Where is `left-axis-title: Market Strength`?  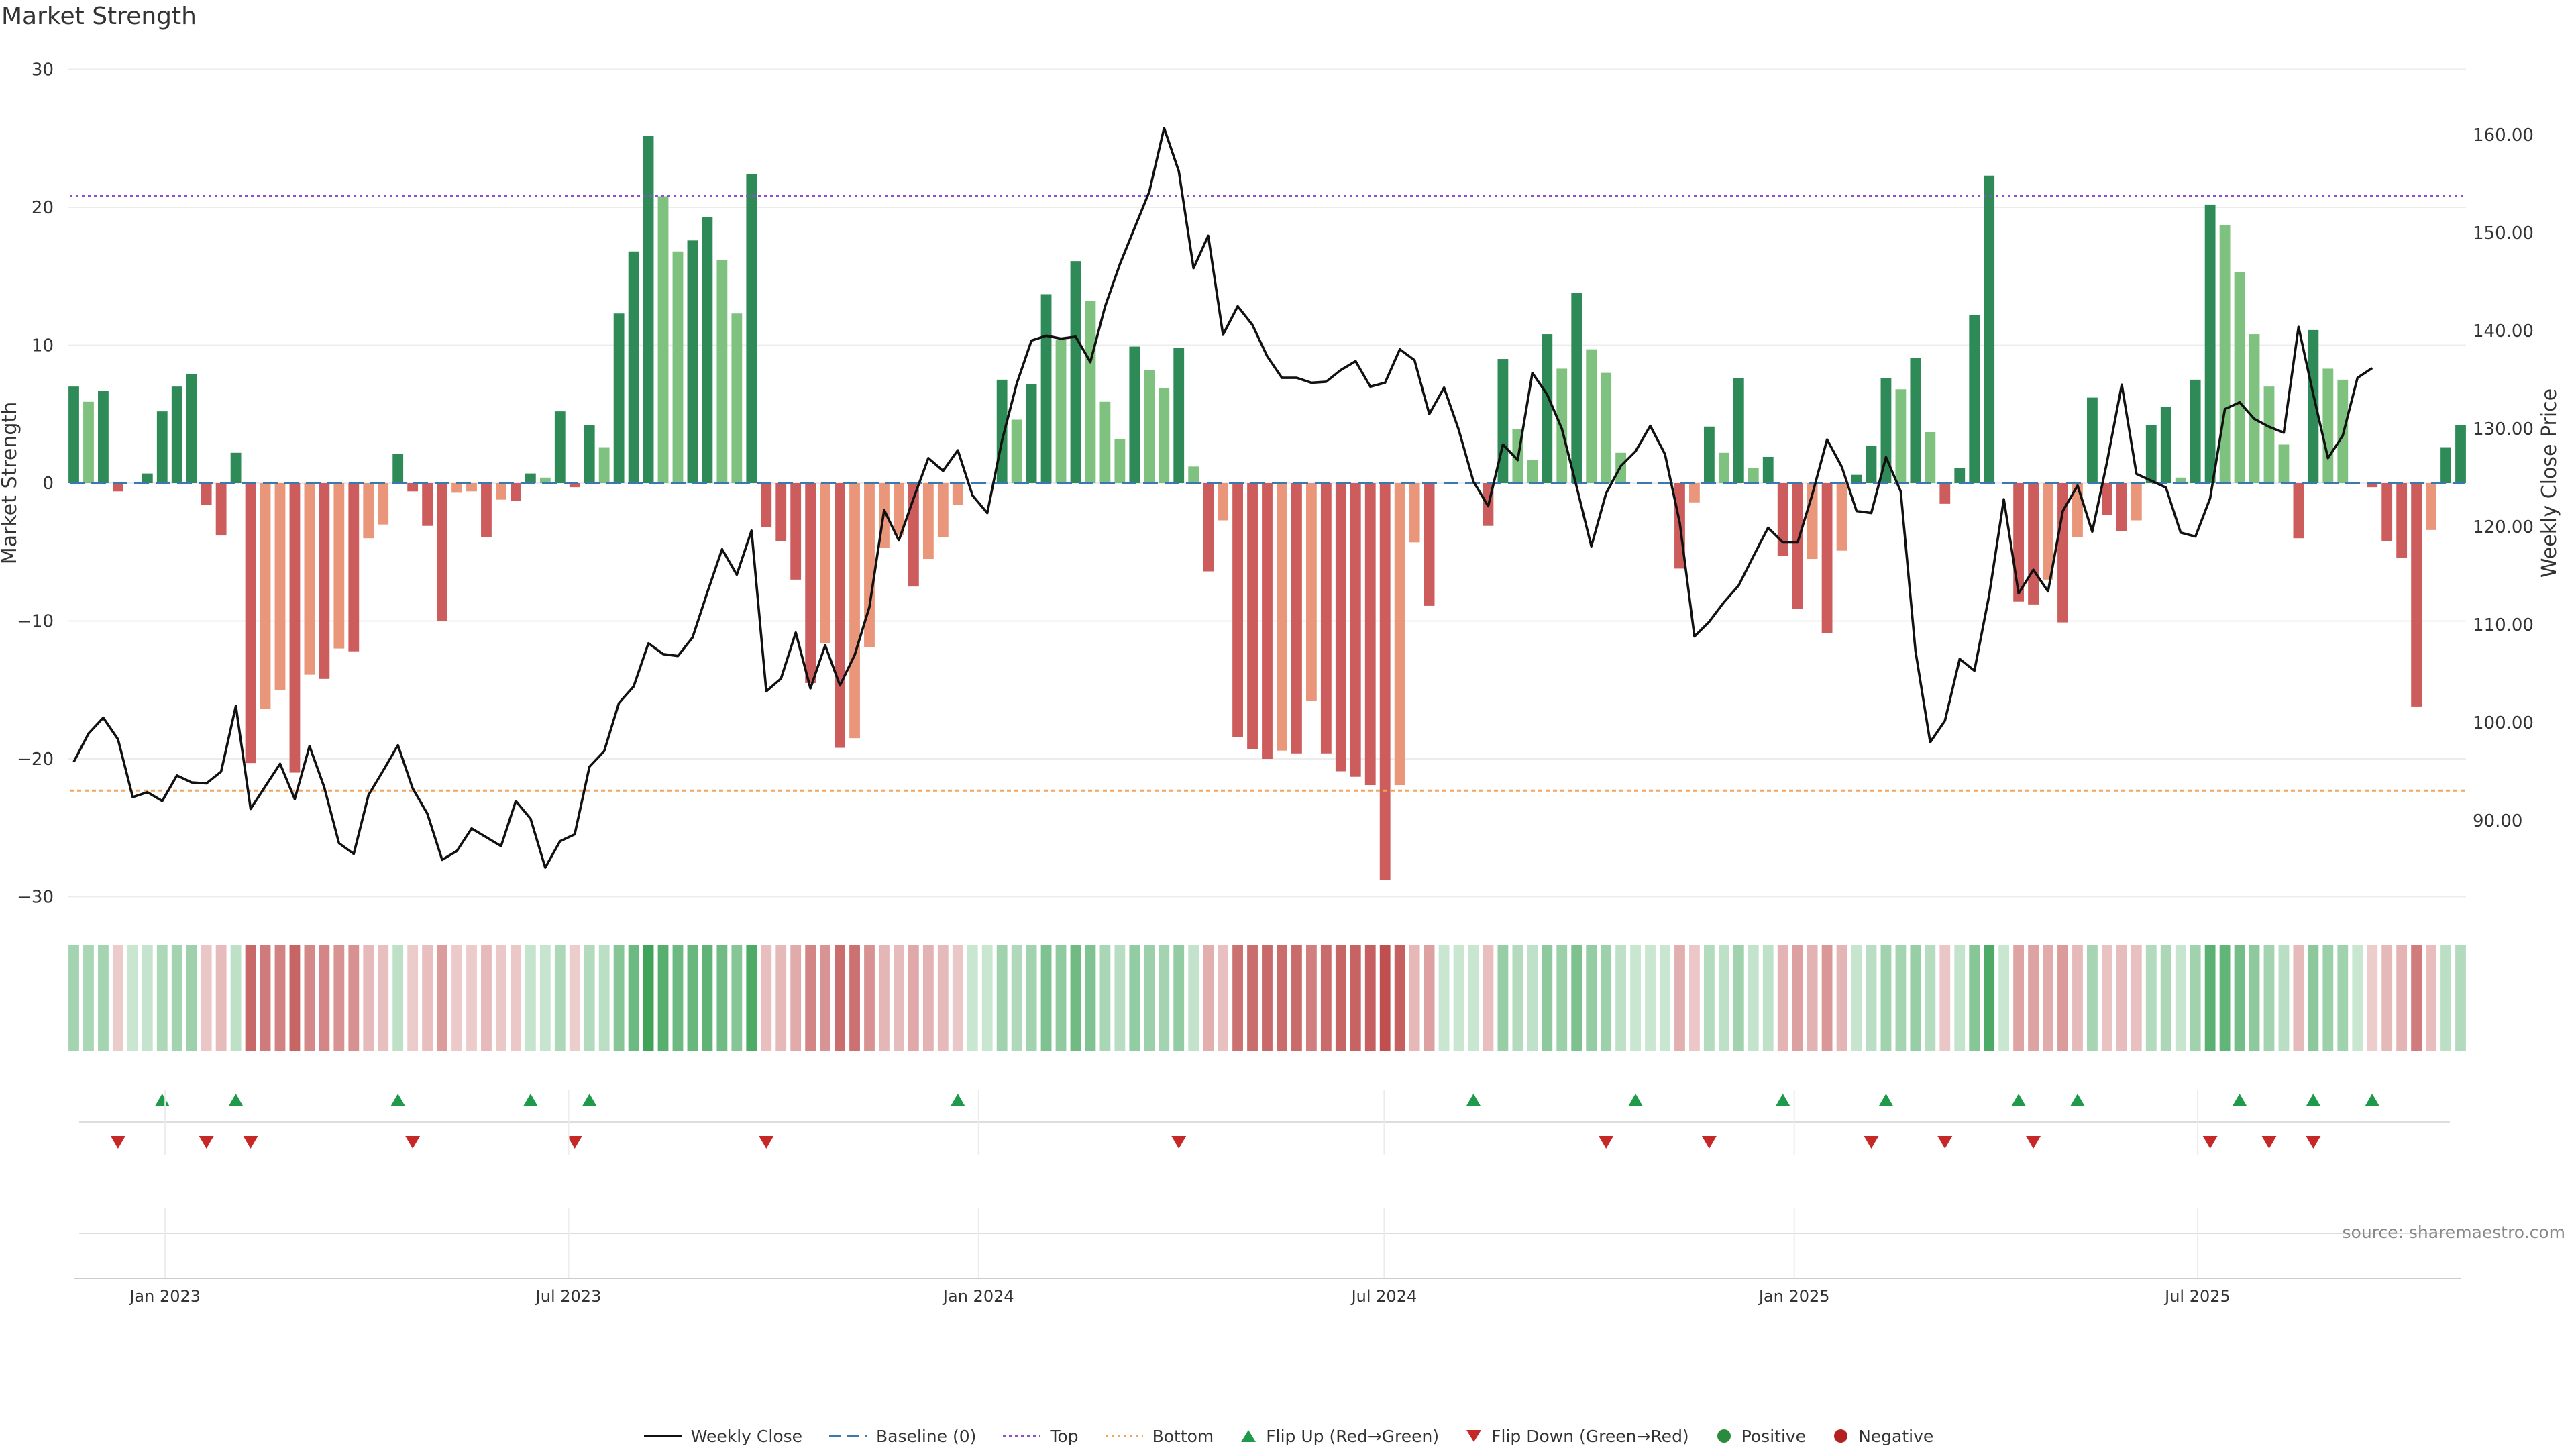 left-axis-title: Market Strength is located at coordinates (10, 483).